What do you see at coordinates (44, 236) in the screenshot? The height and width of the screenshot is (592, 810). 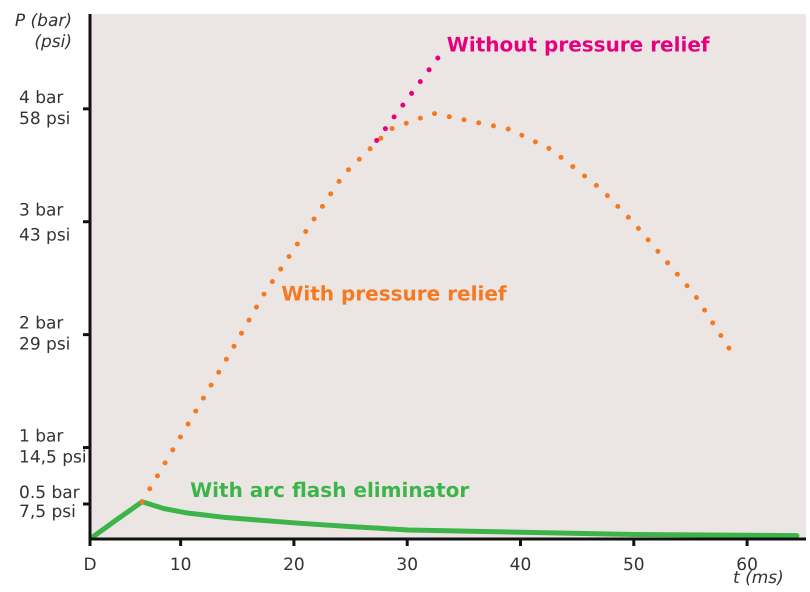 I see `y2-tick-label: 43 psi` at bounding box center [44, 236].